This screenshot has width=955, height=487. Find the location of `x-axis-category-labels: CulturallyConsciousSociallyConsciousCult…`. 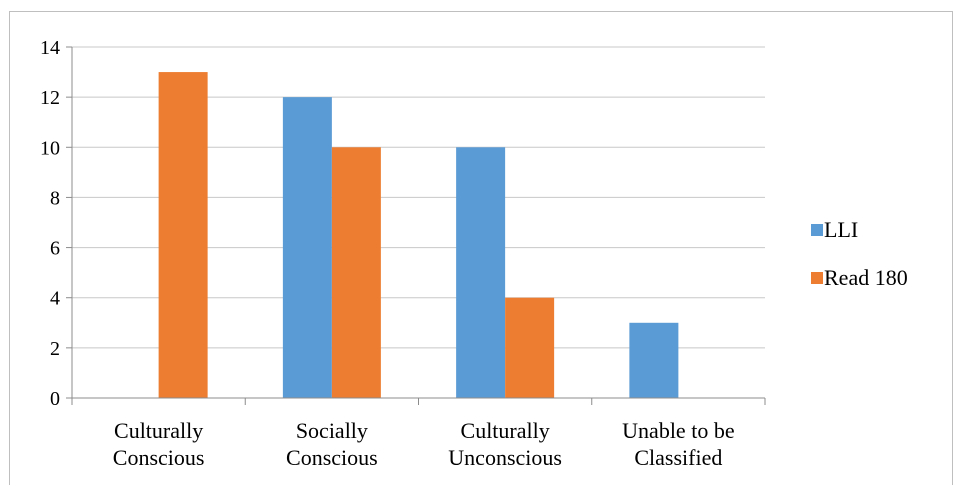

x-axis-category-labels: CulturallyConsciousSociallyConsciousCult… is located at coordinates (424, 444).